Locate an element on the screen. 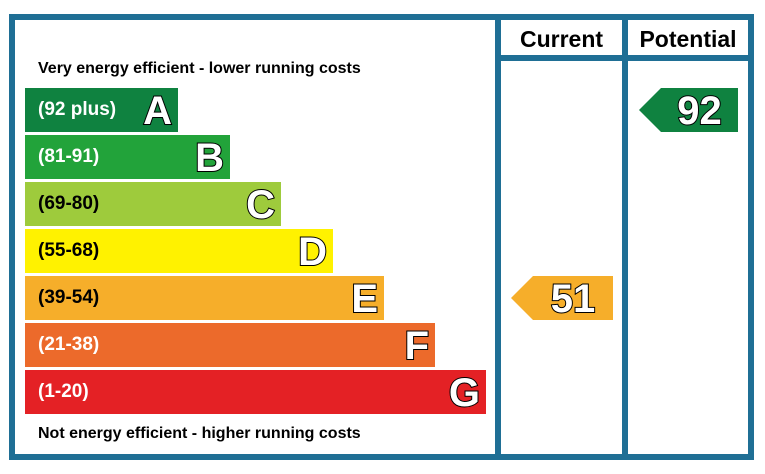 This screenshot has width=765, height=474. band-e: (39-54) E is located at coordinates (204, 299).